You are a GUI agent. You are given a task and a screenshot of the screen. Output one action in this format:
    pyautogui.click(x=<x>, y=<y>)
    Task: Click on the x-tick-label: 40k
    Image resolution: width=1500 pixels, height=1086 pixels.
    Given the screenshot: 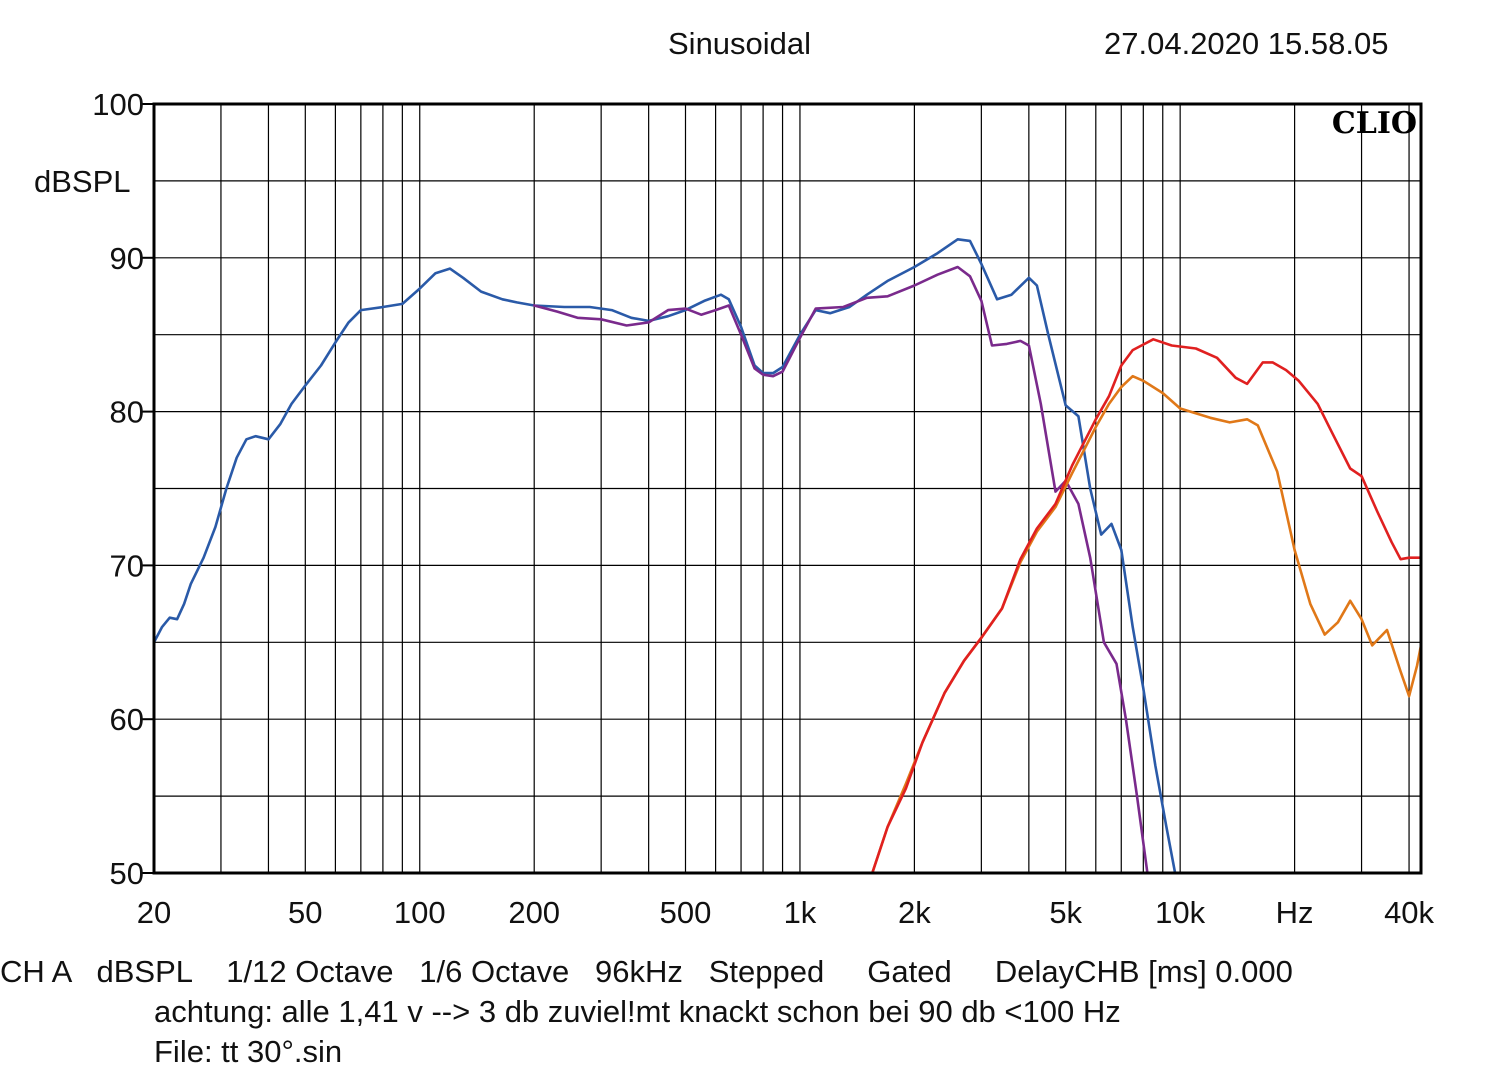 What is the action you would take?
    pyautogui.click(x=1409, y=912)
    